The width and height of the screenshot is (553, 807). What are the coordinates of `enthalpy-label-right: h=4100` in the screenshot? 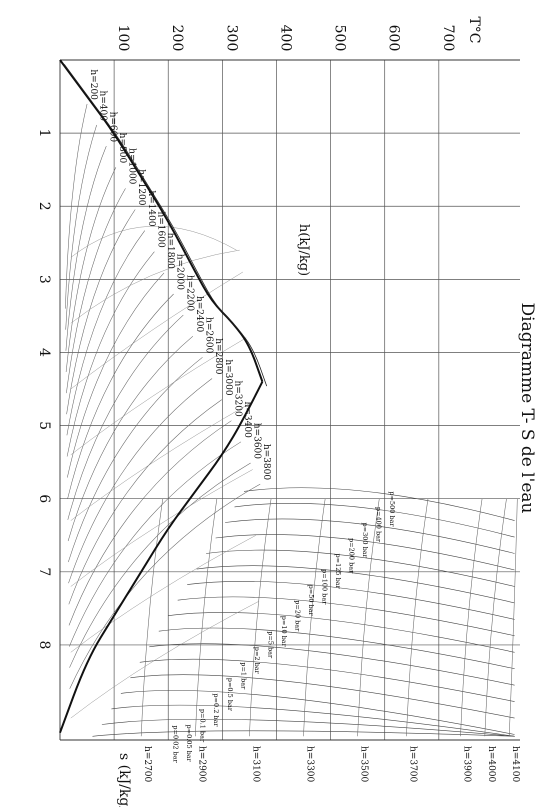 It's located at (515, 764).